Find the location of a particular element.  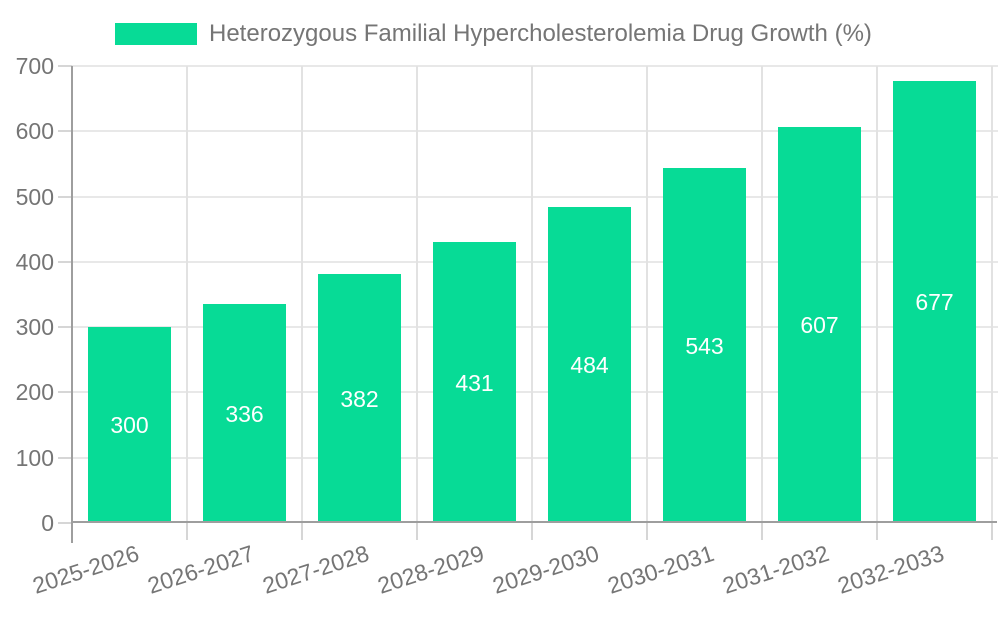

bar-2030-2031 is located at coordinates (704, 345).